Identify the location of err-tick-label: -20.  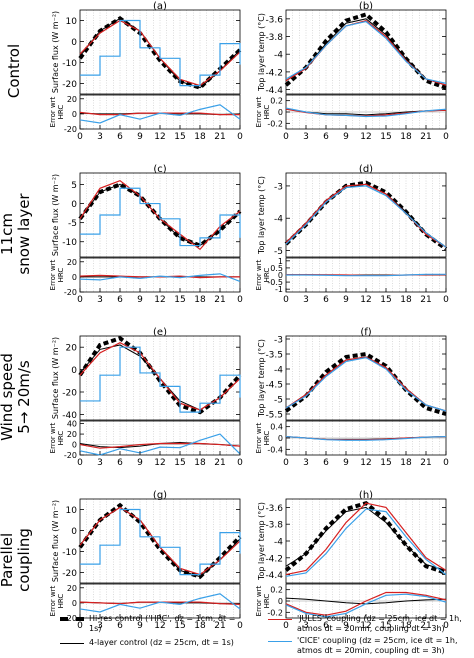
(70, 455).